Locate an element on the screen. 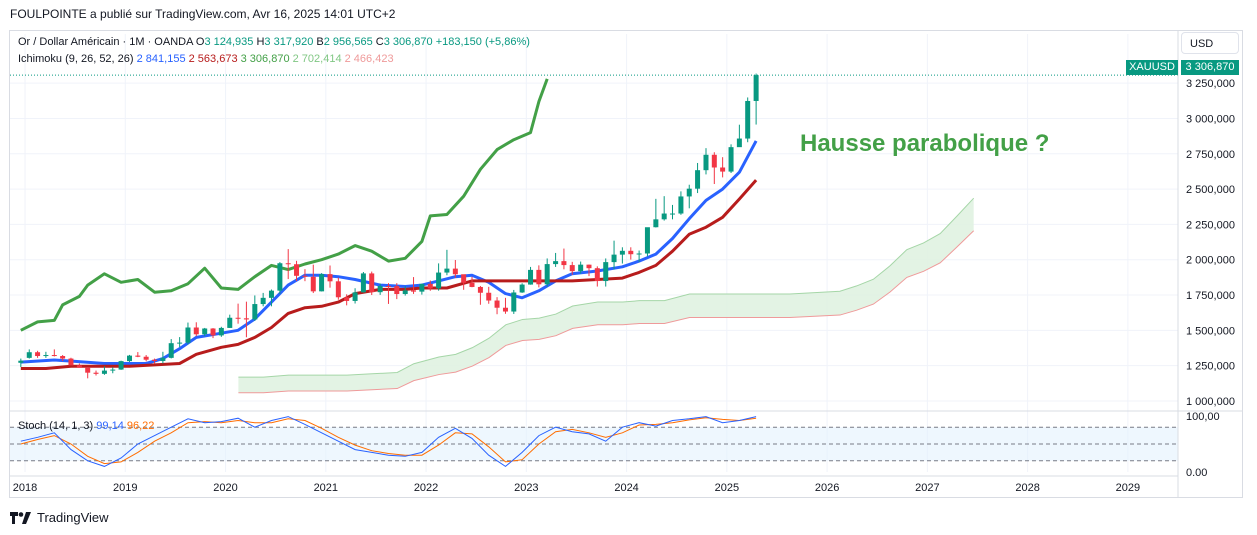 The height and width of the screenshot is (535, 1257). ichimoku-label: Ichimoku (9, 26, 52, 26) is located at coordinates (76, 59).